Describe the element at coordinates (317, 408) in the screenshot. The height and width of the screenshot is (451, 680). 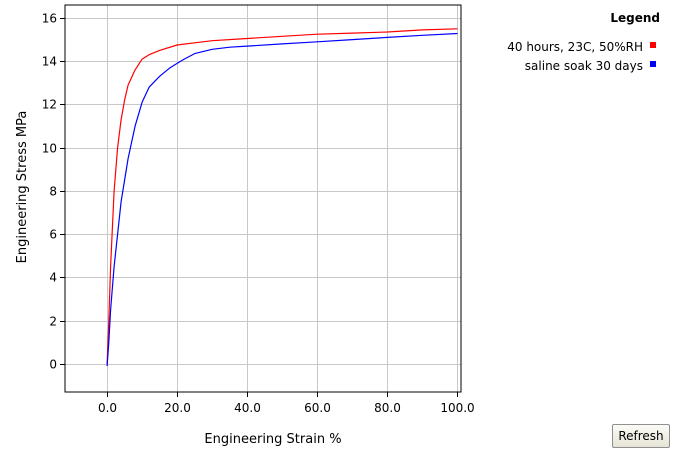
I see `x-tick-label: 60.0` at that location.